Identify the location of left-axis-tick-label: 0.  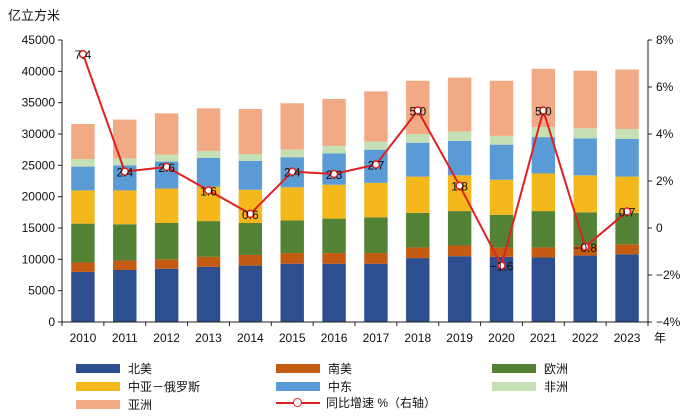
(51, 322).